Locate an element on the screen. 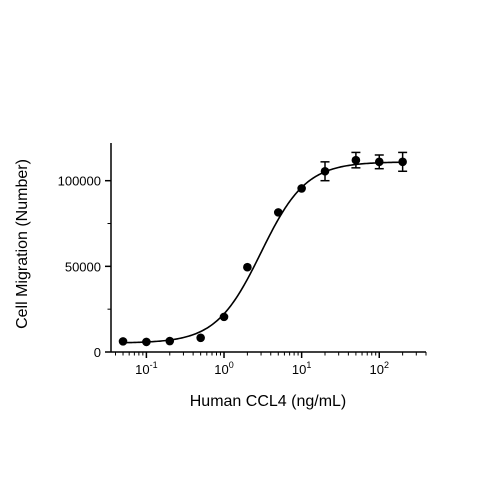  x-tick-label: 10⁻¹ is located at coordinates (146, 368).